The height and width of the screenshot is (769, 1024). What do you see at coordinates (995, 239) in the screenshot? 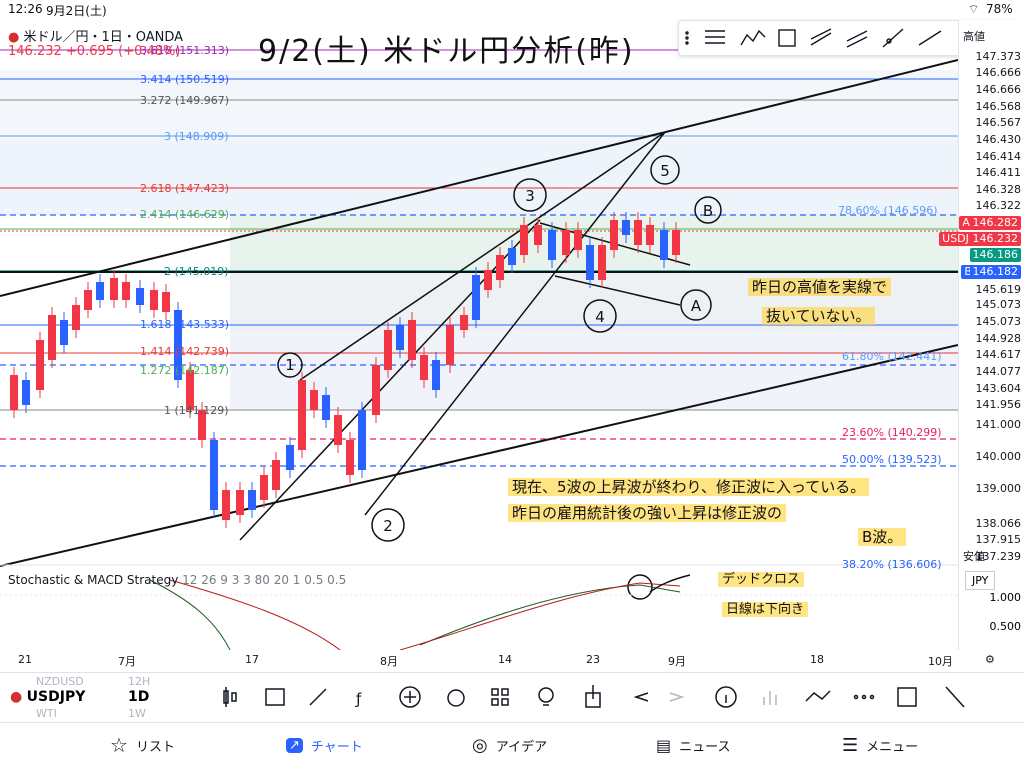
I see `price-label: 146.232` at bounding box center [995, 239].